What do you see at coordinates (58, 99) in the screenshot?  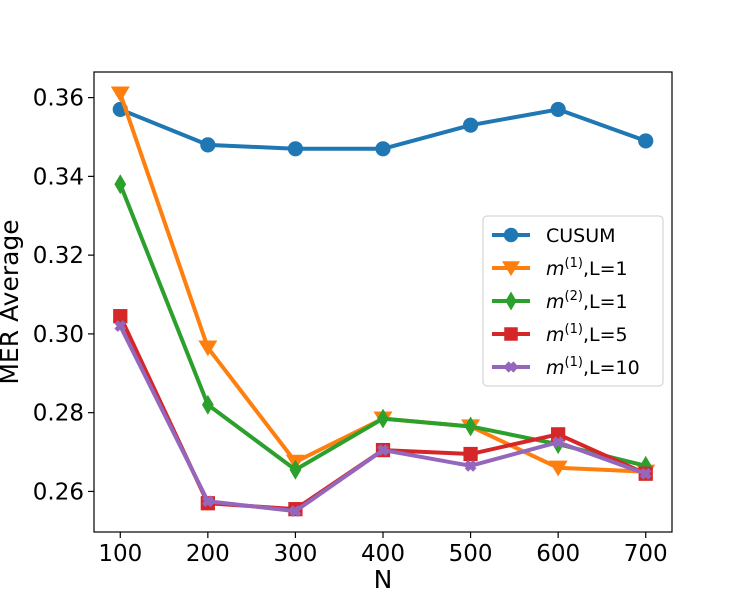 I see `y-tick-label: 0.36` at bounding box center [58, 99].